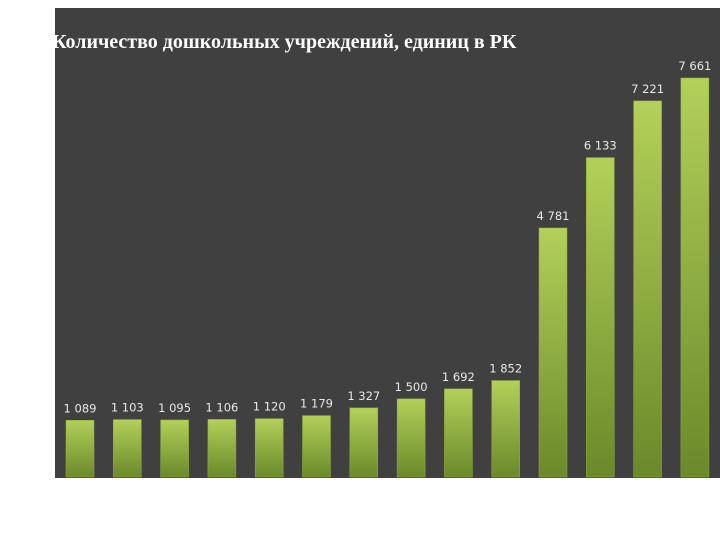  I want to click on value-label: 1 327, so click(363, 396).